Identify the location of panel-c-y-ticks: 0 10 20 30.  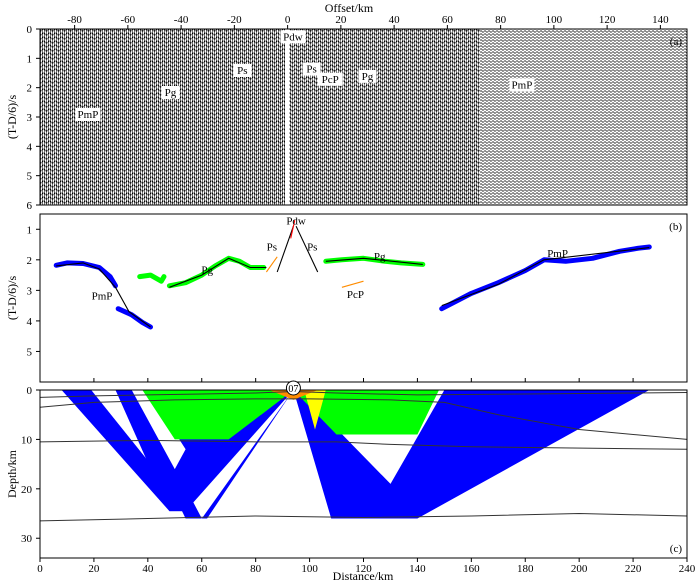
(30, 465).